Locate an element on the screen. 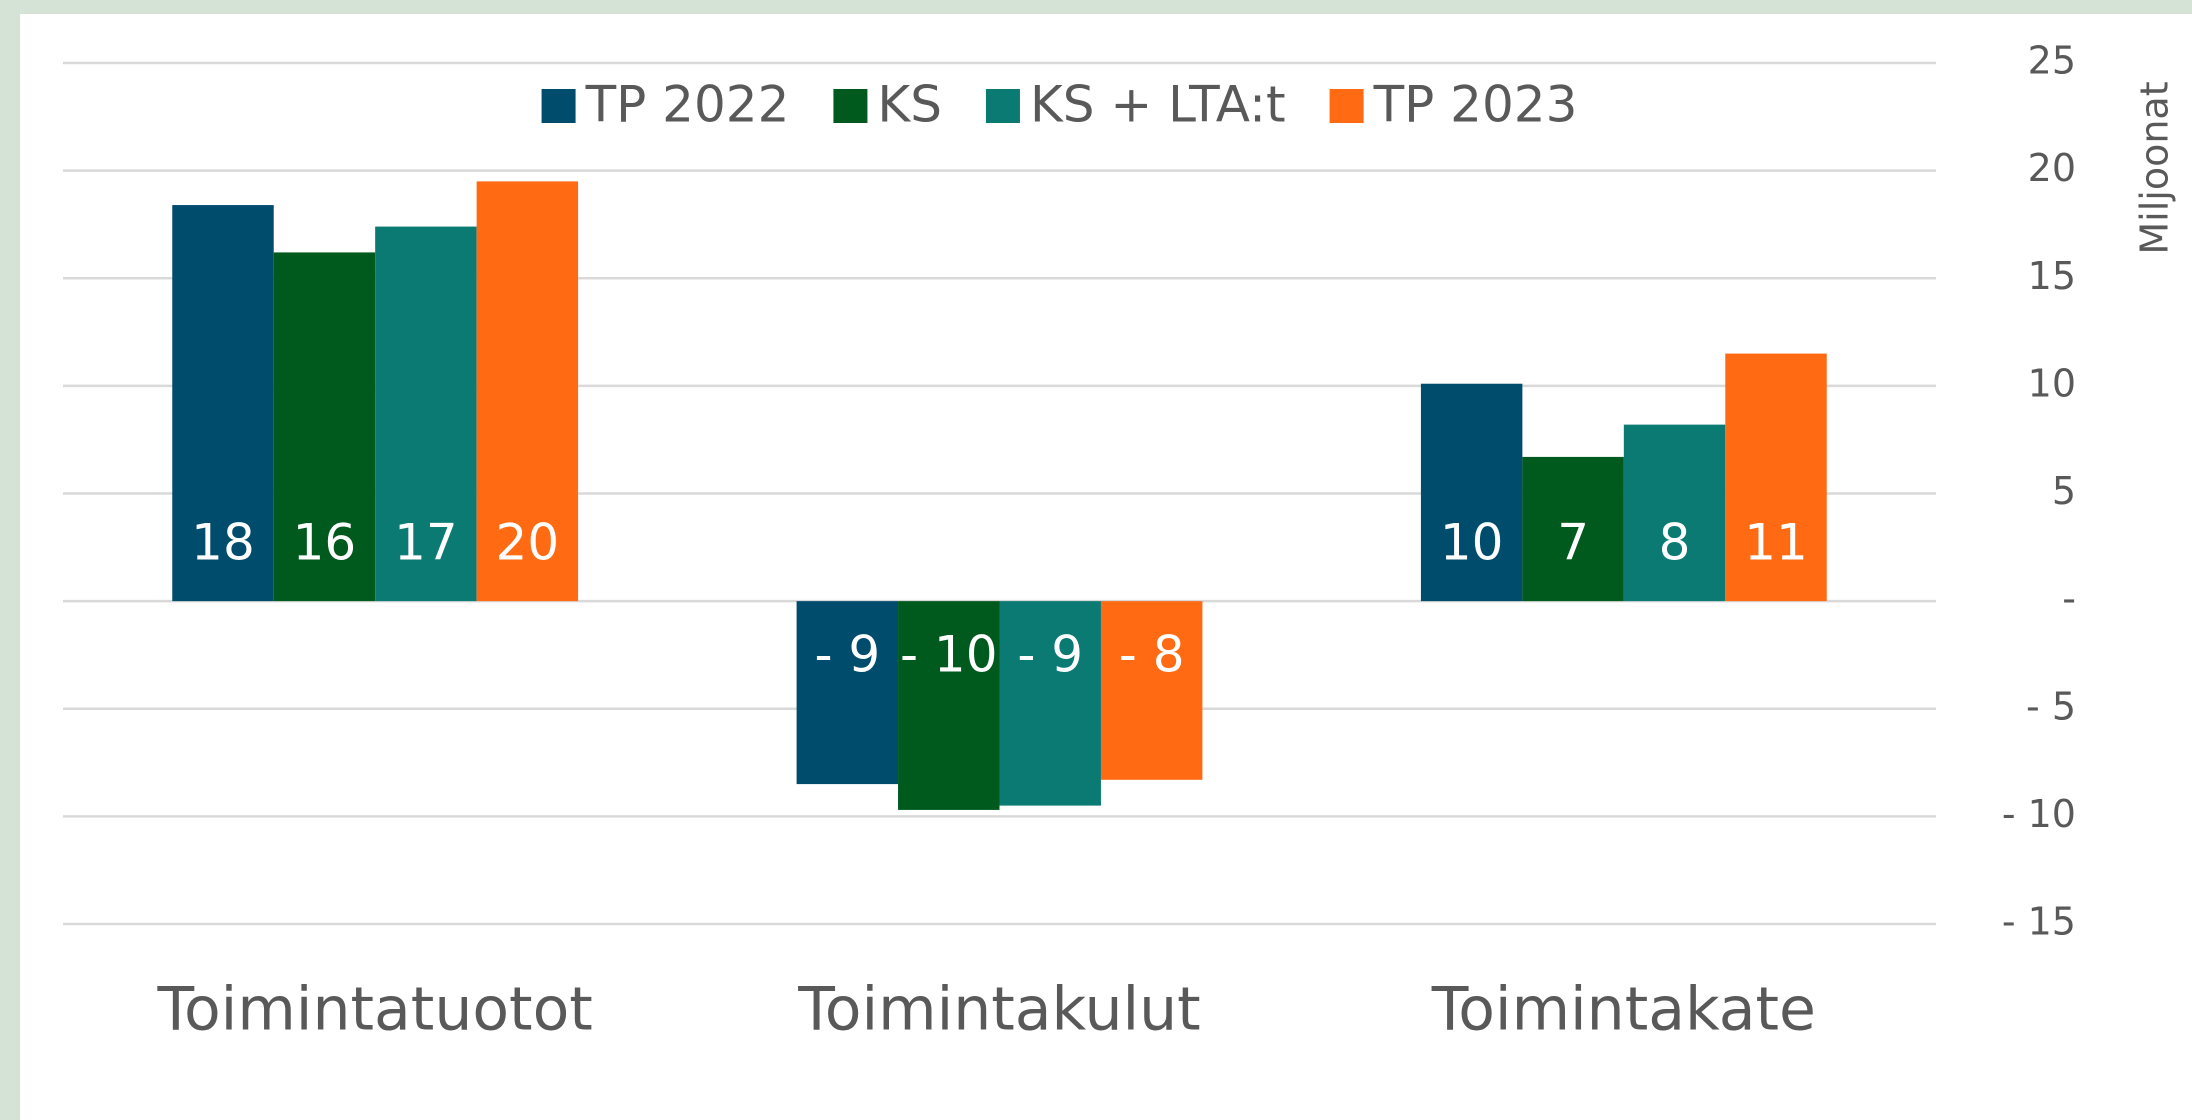  legend-label: TP 2022 is located at coordinates (687, 105).